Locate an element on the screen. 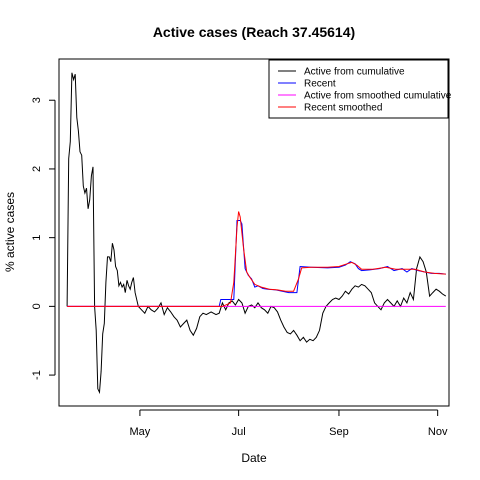 This screenshot has height=480, width=480. legend-box is located at coordinates (358, 89).